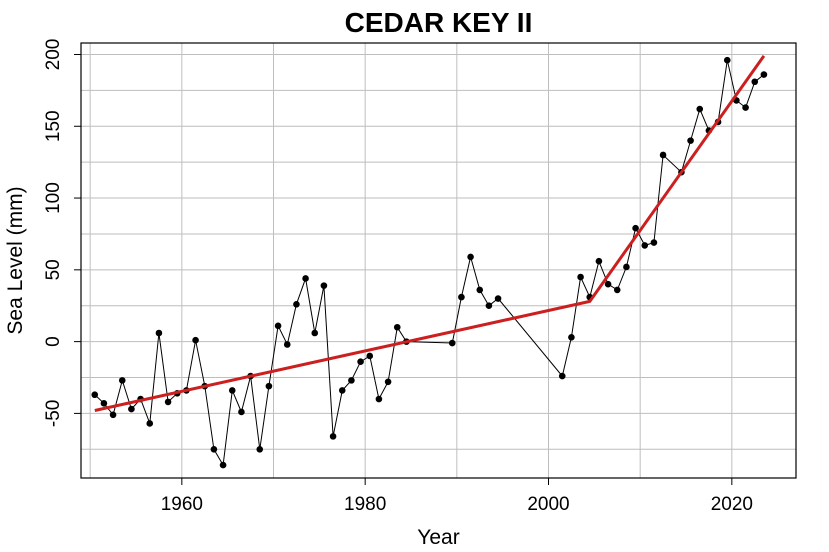 The height and width of the screenshot is (552, 829). What do you see at coordinates (53, 413) in the screenshot?
I see `y-tick-label: -50` at bounding box center [53, 413].